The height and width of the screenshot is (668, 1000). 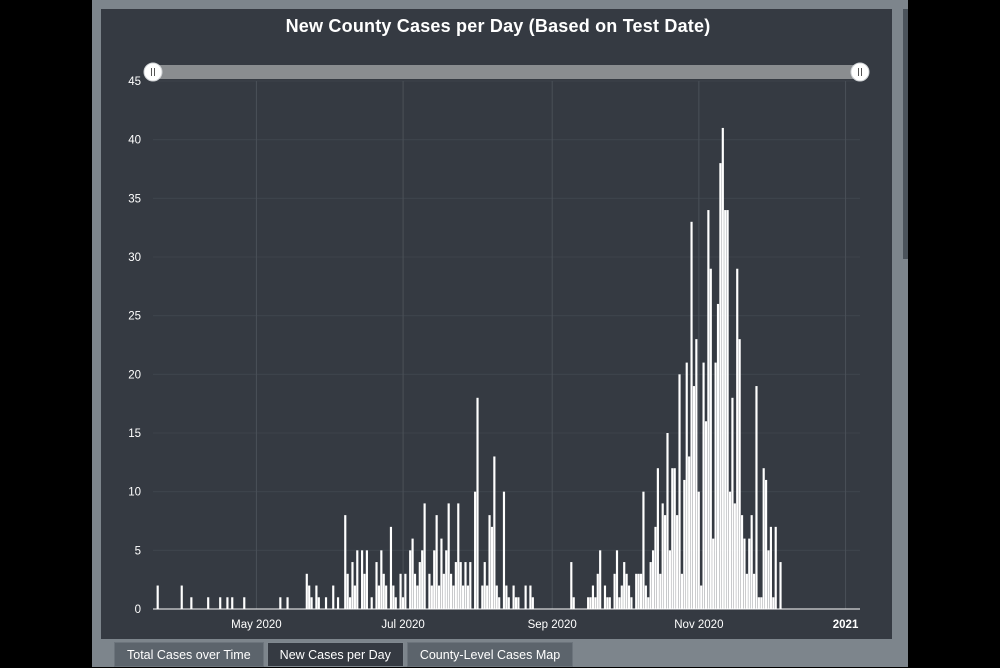 What do you see at coordinates (905, 134) in the screenshot?
I see `side-panel-edge` at bounding box center [905, 134].